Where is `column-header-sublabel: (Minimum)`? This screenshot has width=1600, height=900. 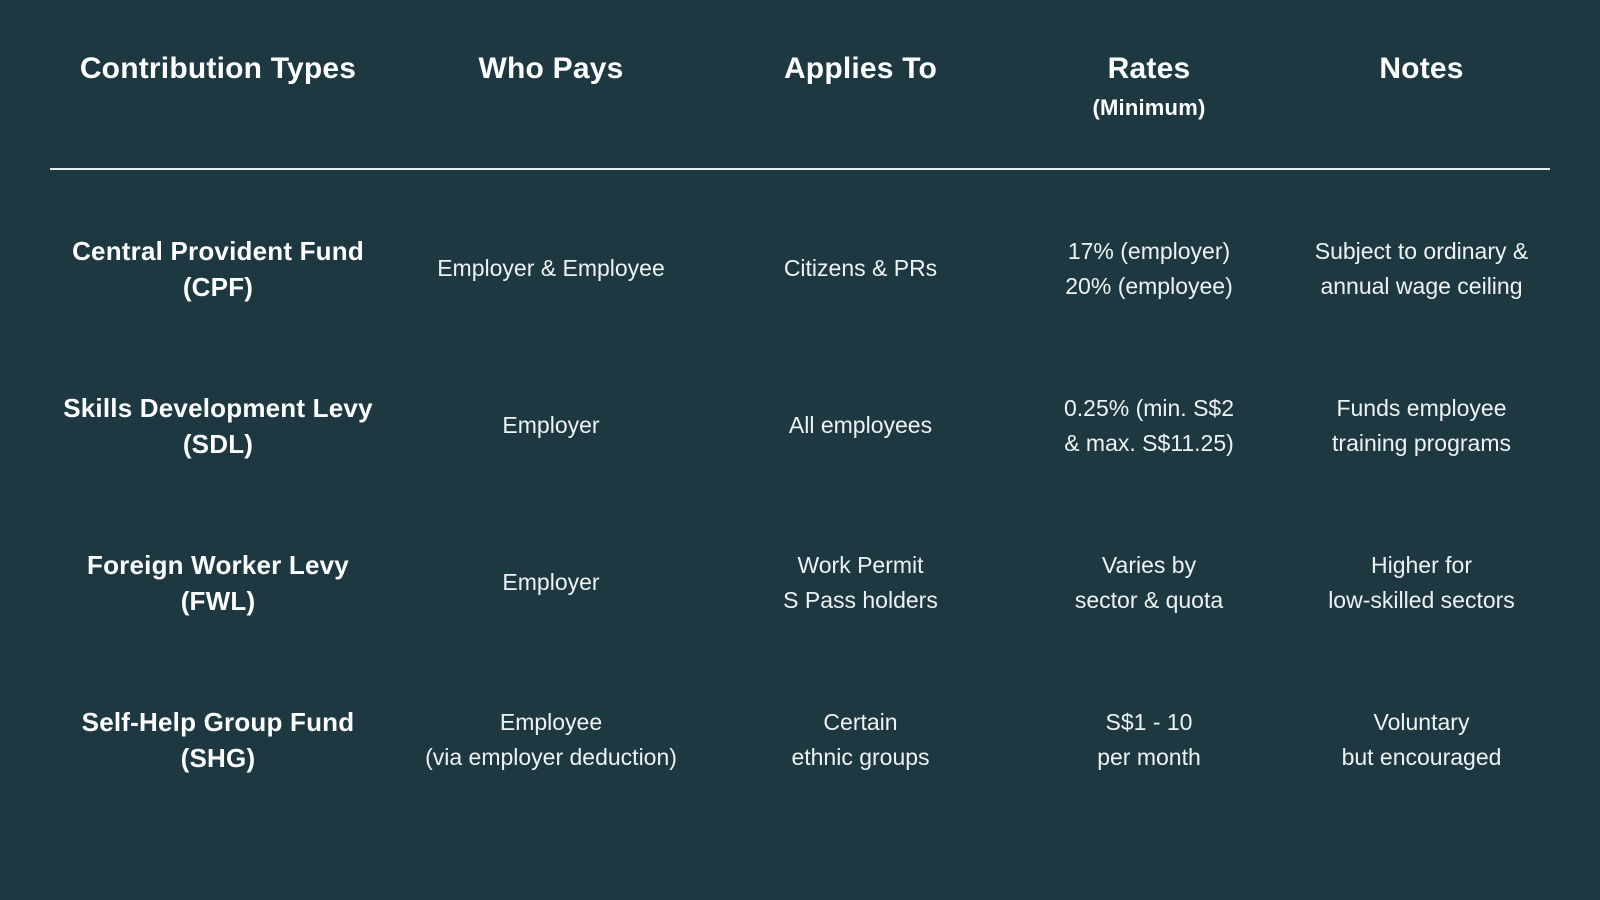 column-header-sublabel: (Minimum) is located at coordinates (1149, 107).